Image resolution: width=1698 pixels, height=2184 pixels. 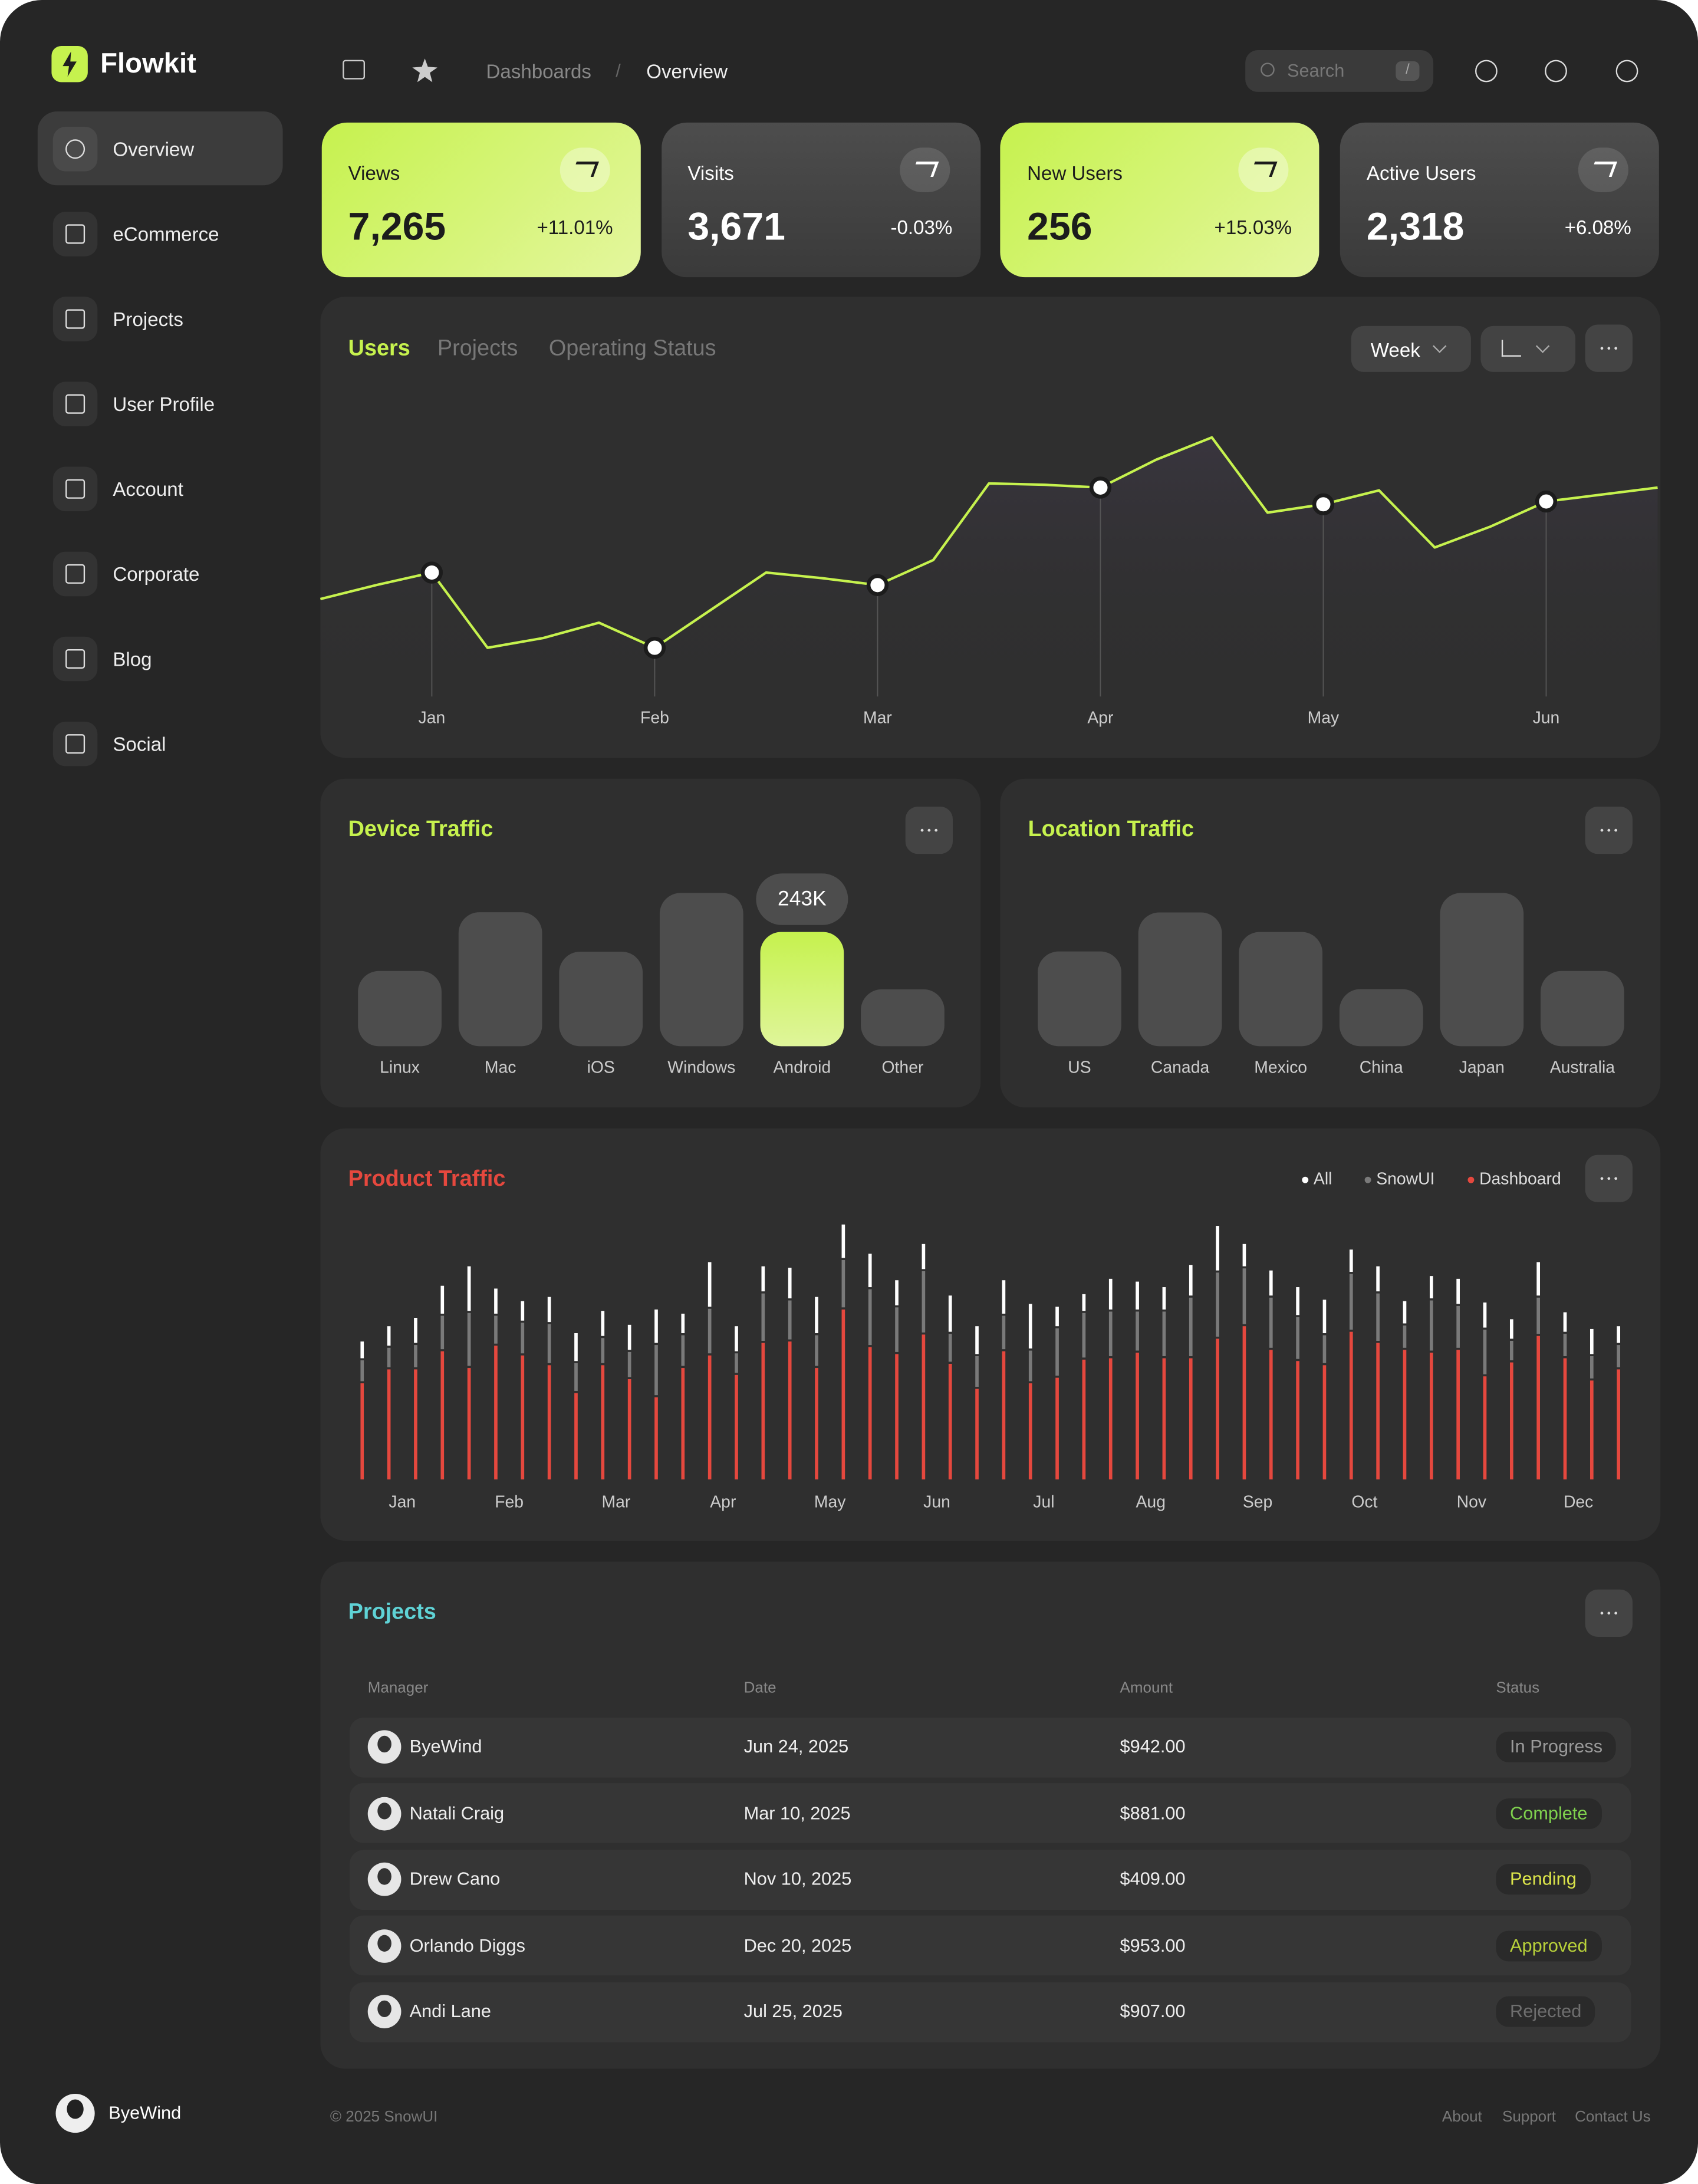 I want to click on chart-tab: Projects, so click(x=478, y=349).